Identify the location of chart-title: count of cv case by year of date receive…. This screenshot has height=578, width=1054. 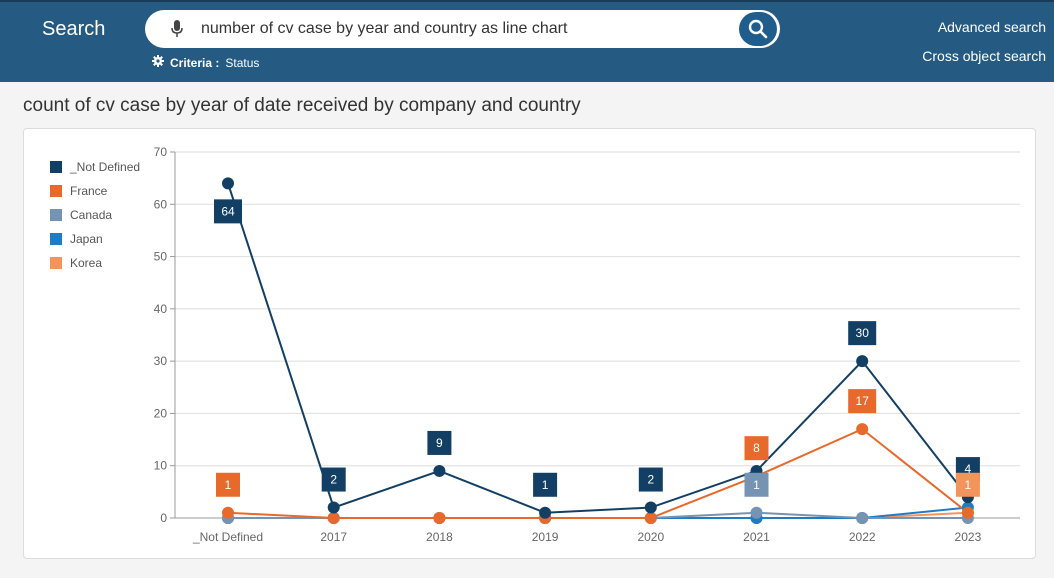
(302, 105).